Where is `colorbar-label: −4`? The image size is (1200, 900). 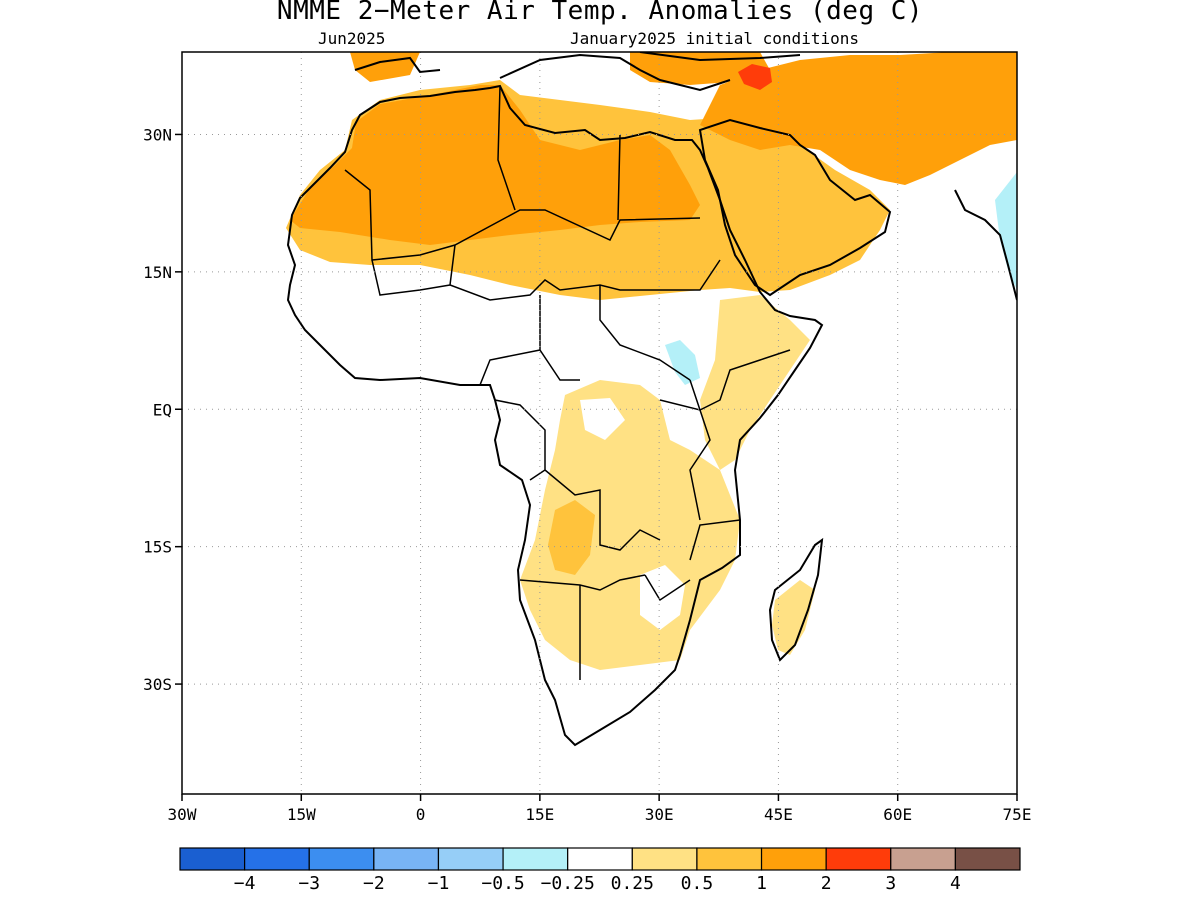 colorbar-label: −4 is located at coordinates (245, 883).